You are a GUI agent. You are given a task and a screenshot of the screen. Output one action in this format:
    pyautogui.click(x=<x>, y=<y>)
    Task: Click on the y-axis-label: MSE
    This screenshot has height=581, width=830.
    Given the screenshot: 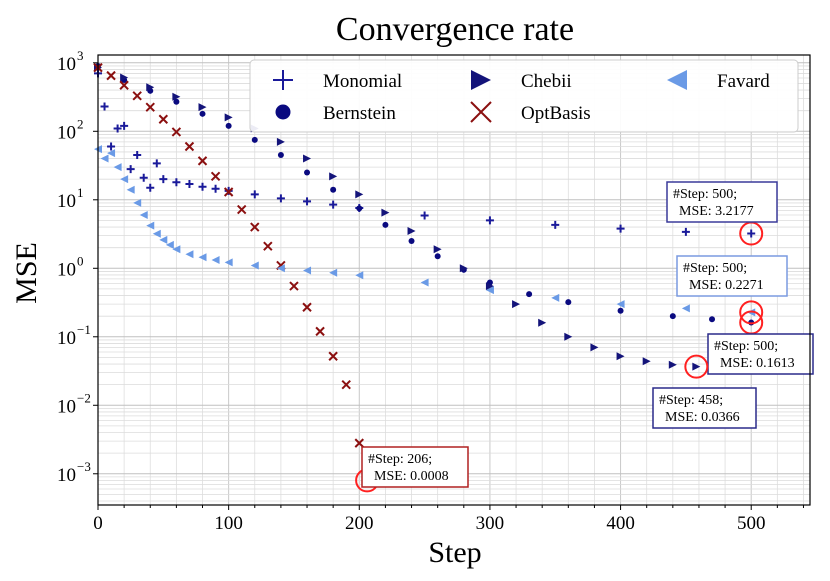 What is the action you would take?
    pyautogui.click(x=26, y=273)
    